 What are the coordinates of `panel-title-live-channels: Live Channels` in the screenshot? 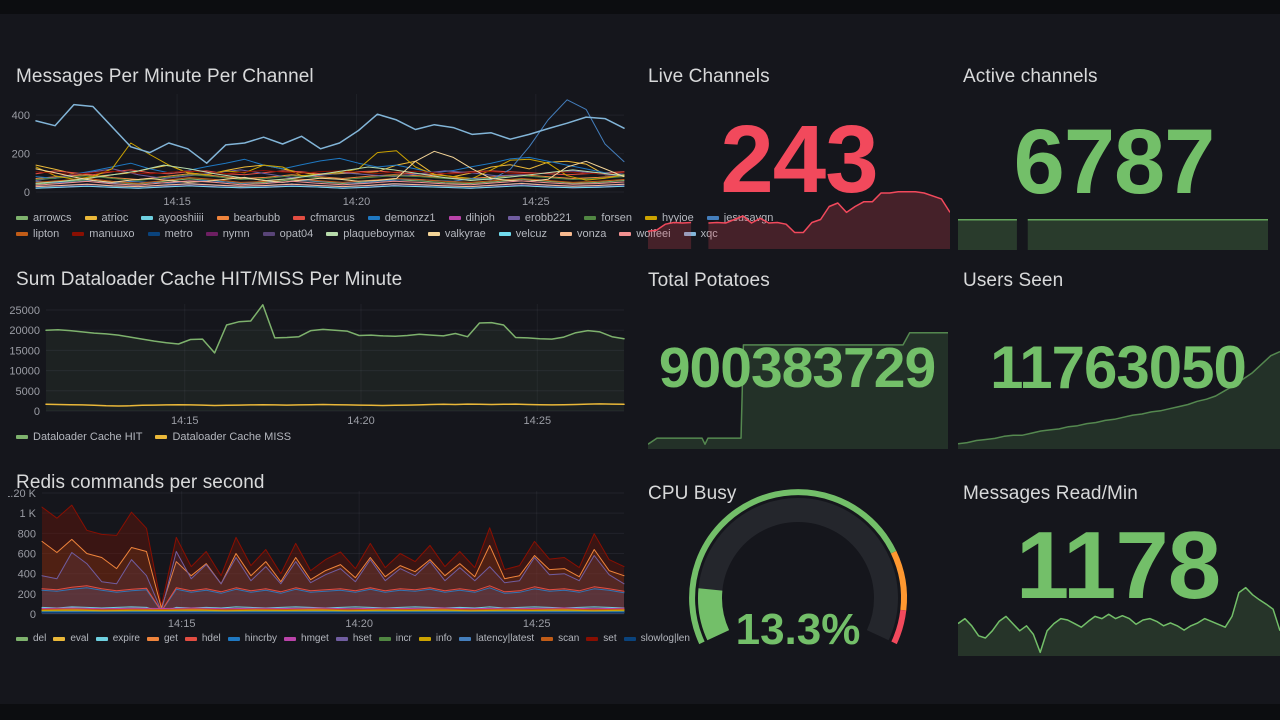 It's located at (709, 76).